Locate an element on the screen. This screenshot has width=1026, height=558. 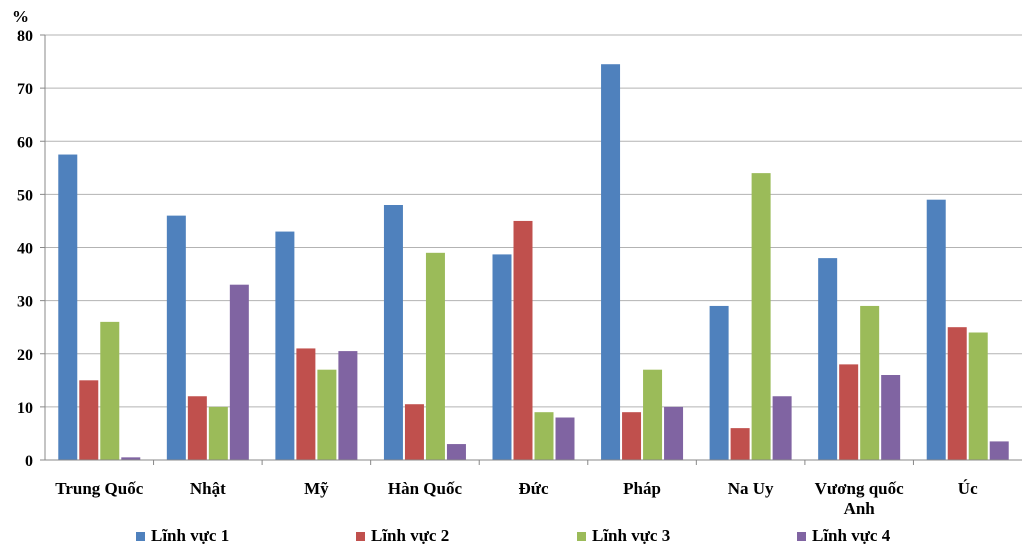
legend-label: Lĩnh vực 3 is located at coordinates (631, 535).